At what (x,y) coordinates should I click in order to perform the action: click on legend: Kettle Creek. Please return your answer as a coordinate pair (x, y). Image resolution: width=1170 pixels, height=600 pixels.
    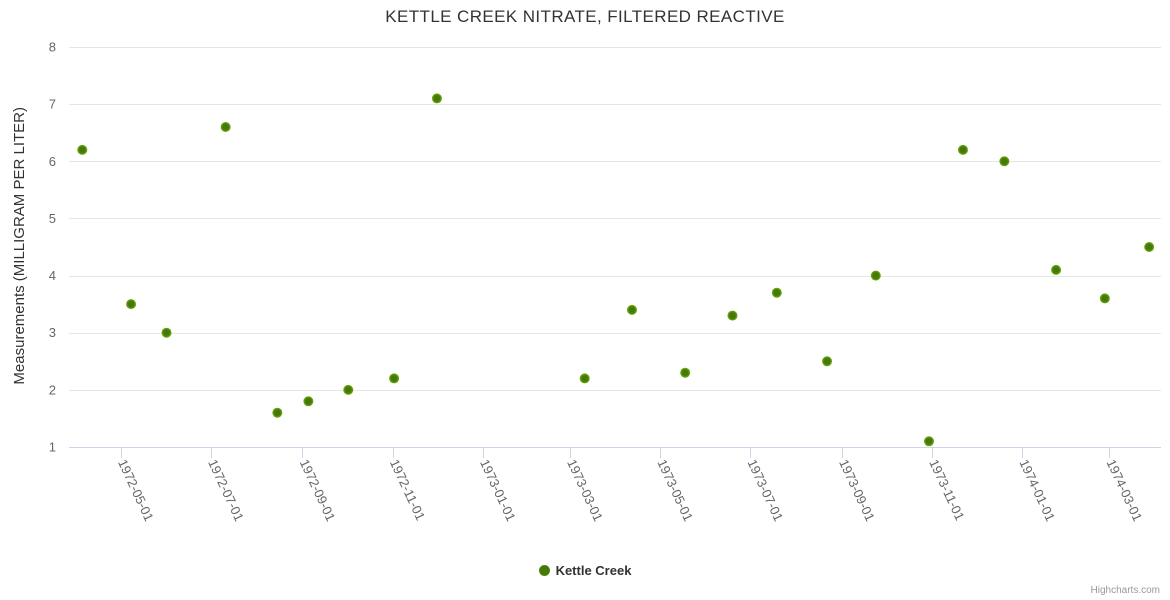
    Looking at the image, I should click on (585, 570).